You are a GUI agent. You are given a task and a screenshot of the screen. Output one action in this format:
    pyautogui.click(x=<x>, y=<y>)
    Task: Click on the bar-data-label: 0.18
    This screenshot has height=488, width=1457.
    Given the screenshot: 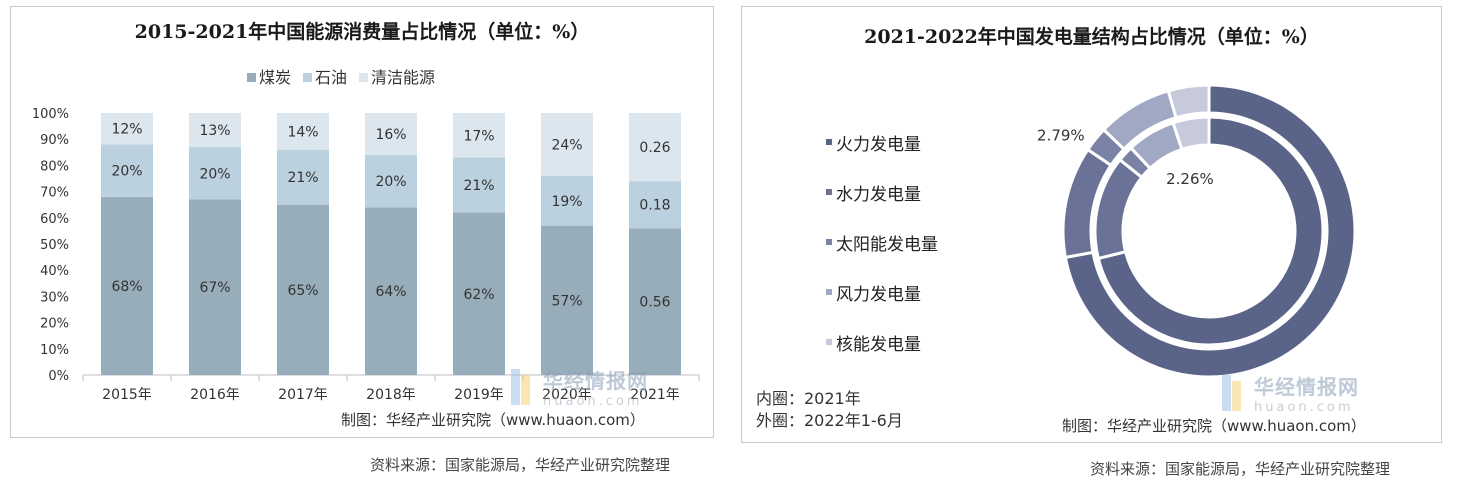 What is the action you would take?
    pyautogui.click(x=654, y=206)
    